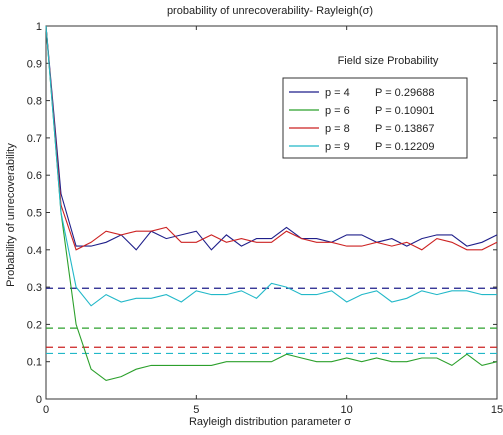 Image resolution: width=503 pixels, height=435 pixels. I want to click on legend-label-2: p = 6, so click(337, 111).